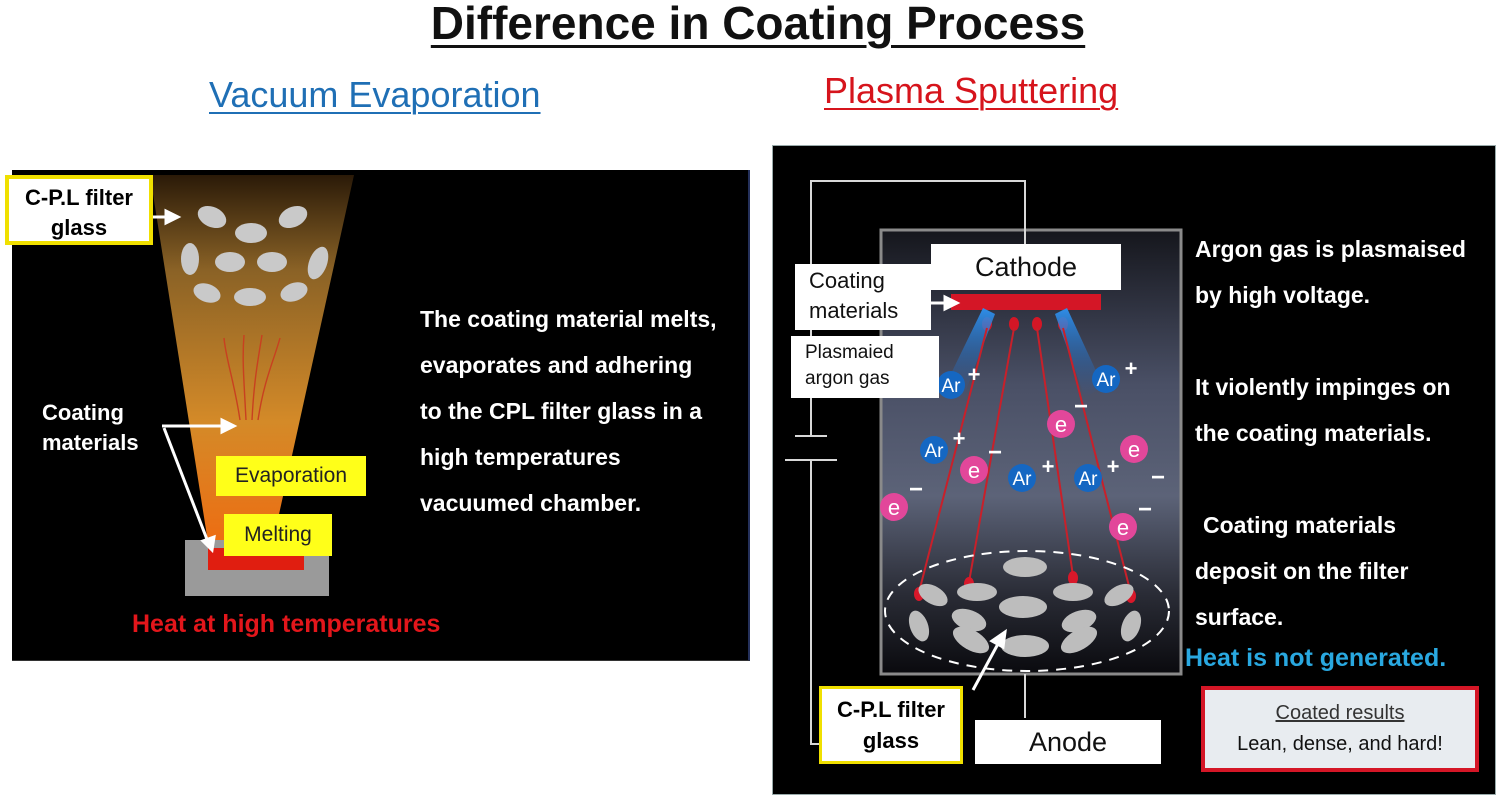 The height and width of the screenshot is (798, 1500). I want to click on anode-label: Anode, so click(1068, 742).